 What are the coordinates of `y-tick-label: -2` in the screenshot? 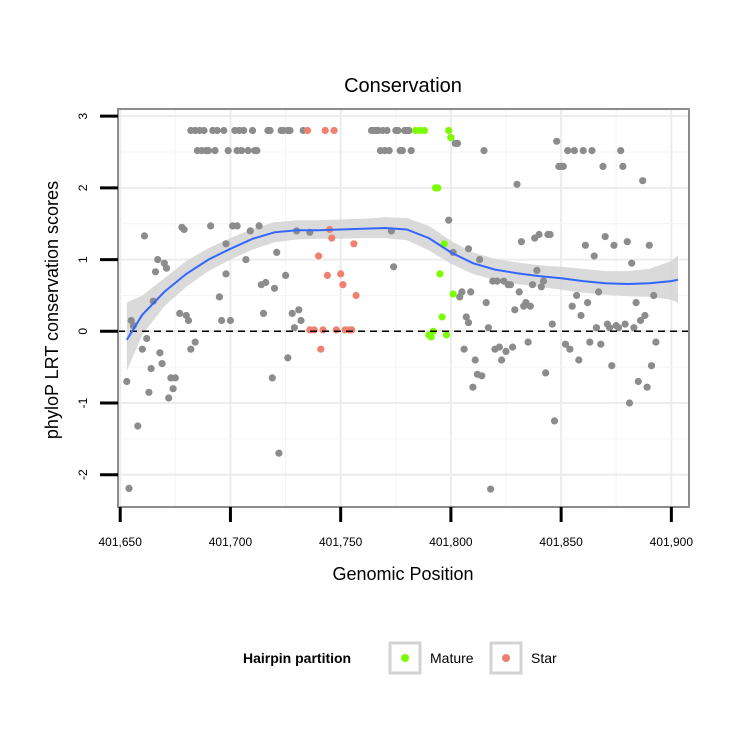 It's located at (83, 474).